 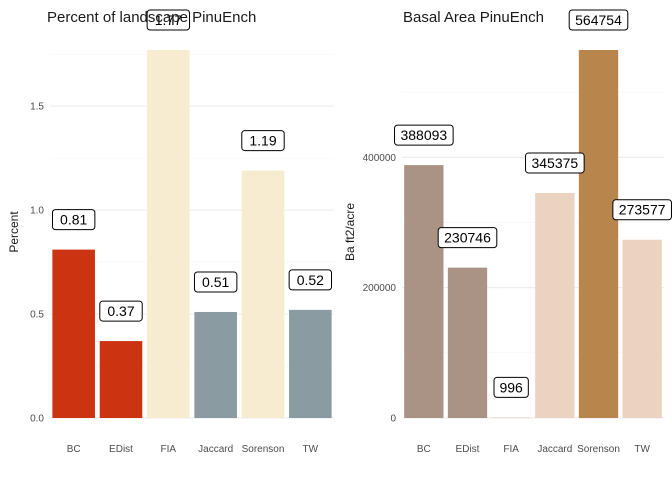 I want to click on chart2-data-label: 564754, so click(x=598, y=20).